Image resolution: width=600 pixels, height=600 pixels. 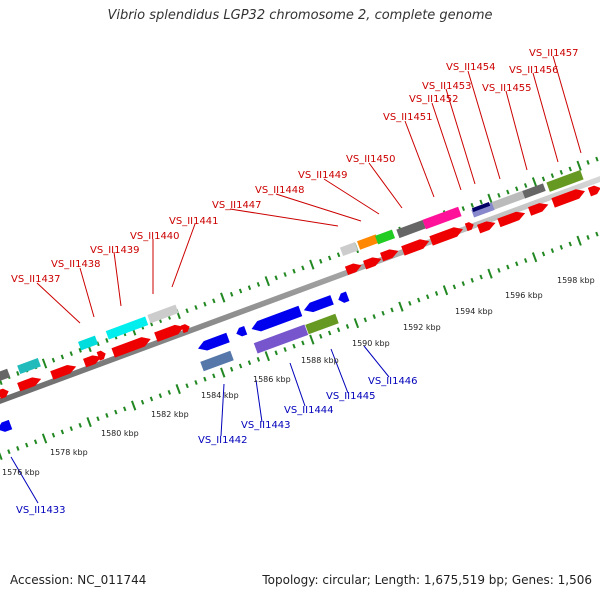 I want to click on forward-gene-label: VS_II1453, so click(x=447, y=86).